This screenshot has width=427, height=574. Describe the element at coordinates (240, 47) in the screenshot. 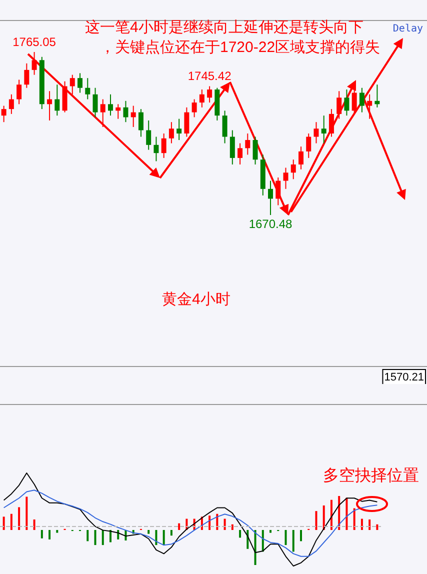

I see `annotation: ，关键点位还在于1720-22区域支撑的得失` at that location.